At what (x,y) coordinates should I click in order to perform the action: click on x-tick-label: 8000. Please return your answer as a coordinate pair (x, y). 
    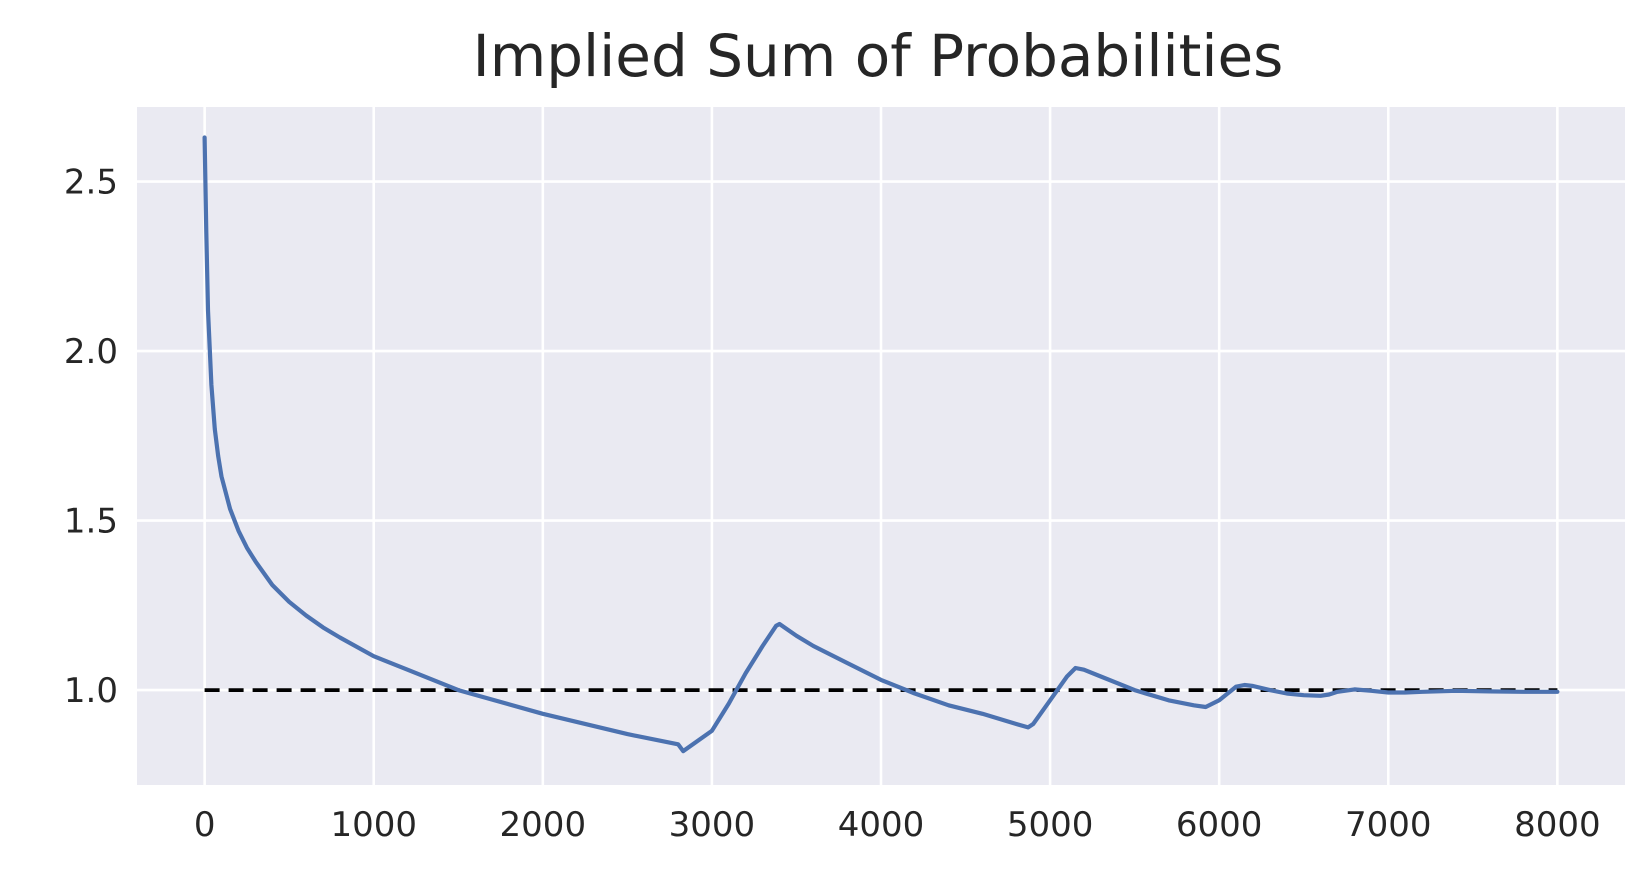
    Looking at the image, I should click on (1557, 825).